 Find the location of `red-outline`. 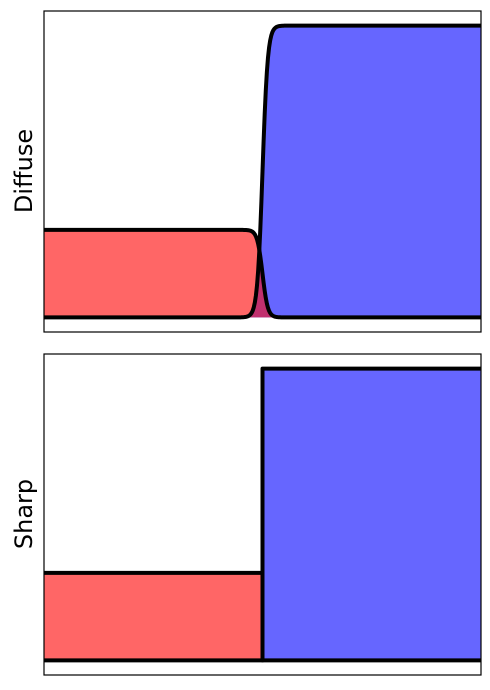

red-outline is located at coordinates (262, 273).